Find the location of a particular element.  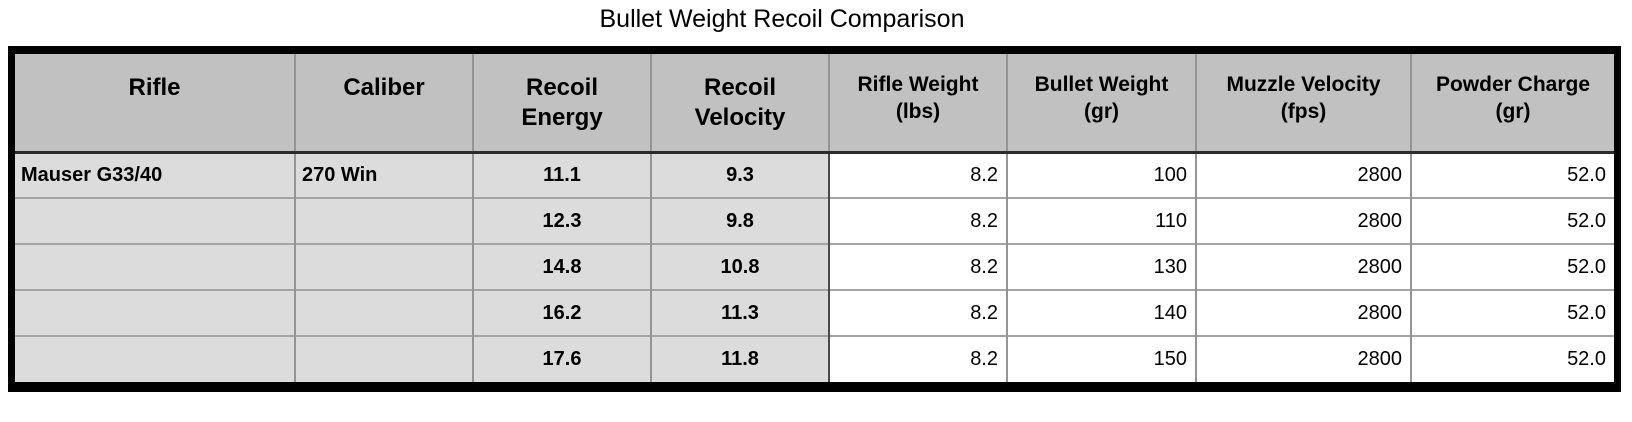

cell-recoil-energy: 16.2 is located at coordinates (561, 312).